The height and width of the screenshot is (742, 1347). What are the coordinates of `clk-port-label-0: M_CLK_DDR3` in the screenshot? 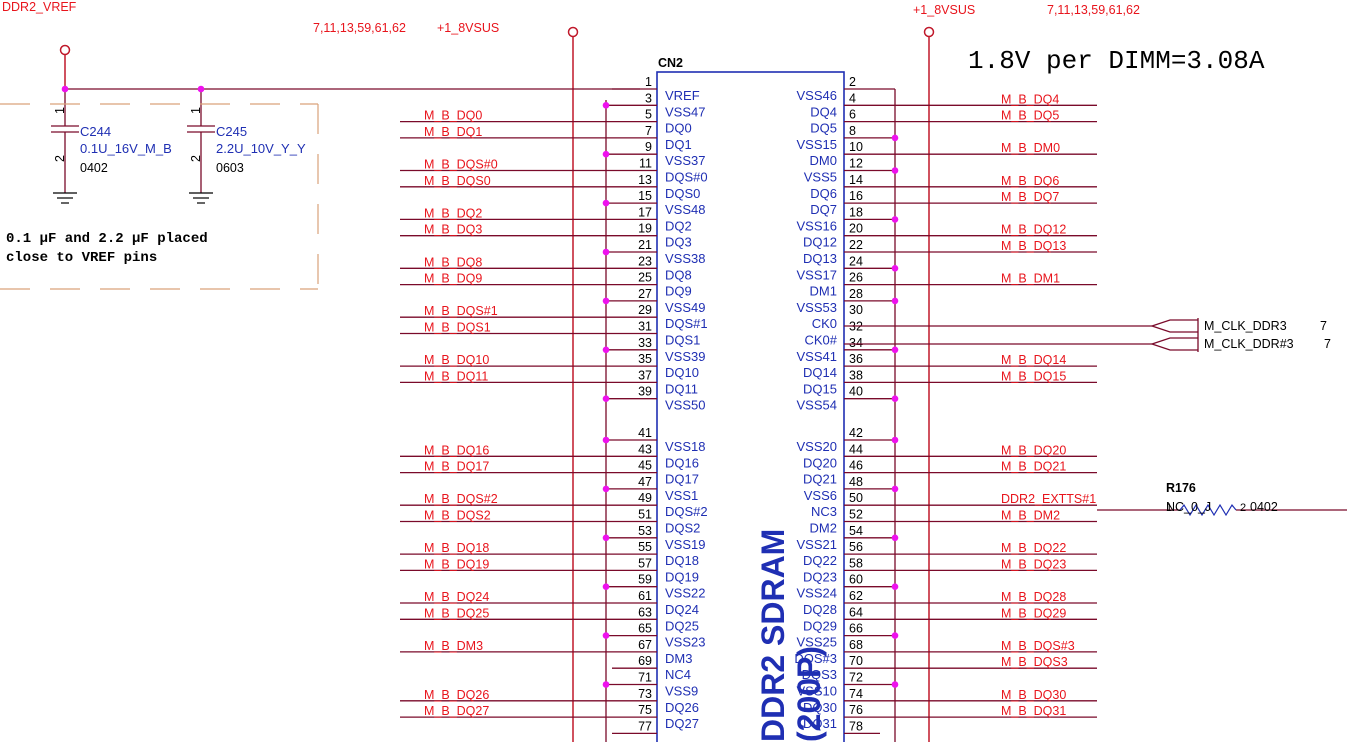 It's located at (1245, 326).